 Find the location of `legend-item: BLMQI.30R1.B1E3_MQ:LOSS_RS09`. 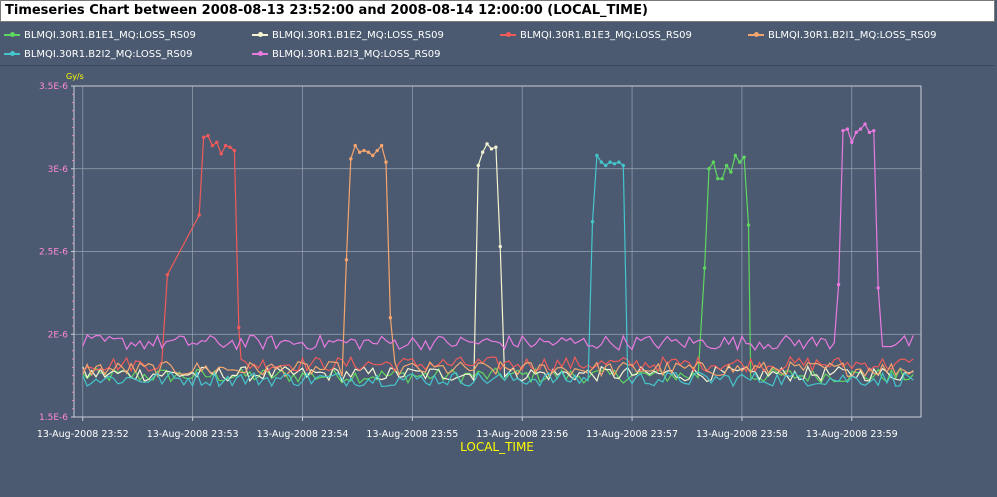

legend-item: BLMQI.30R1.B1E3_MQ:LOSS_RS09 is located at coordinates (596, 35).